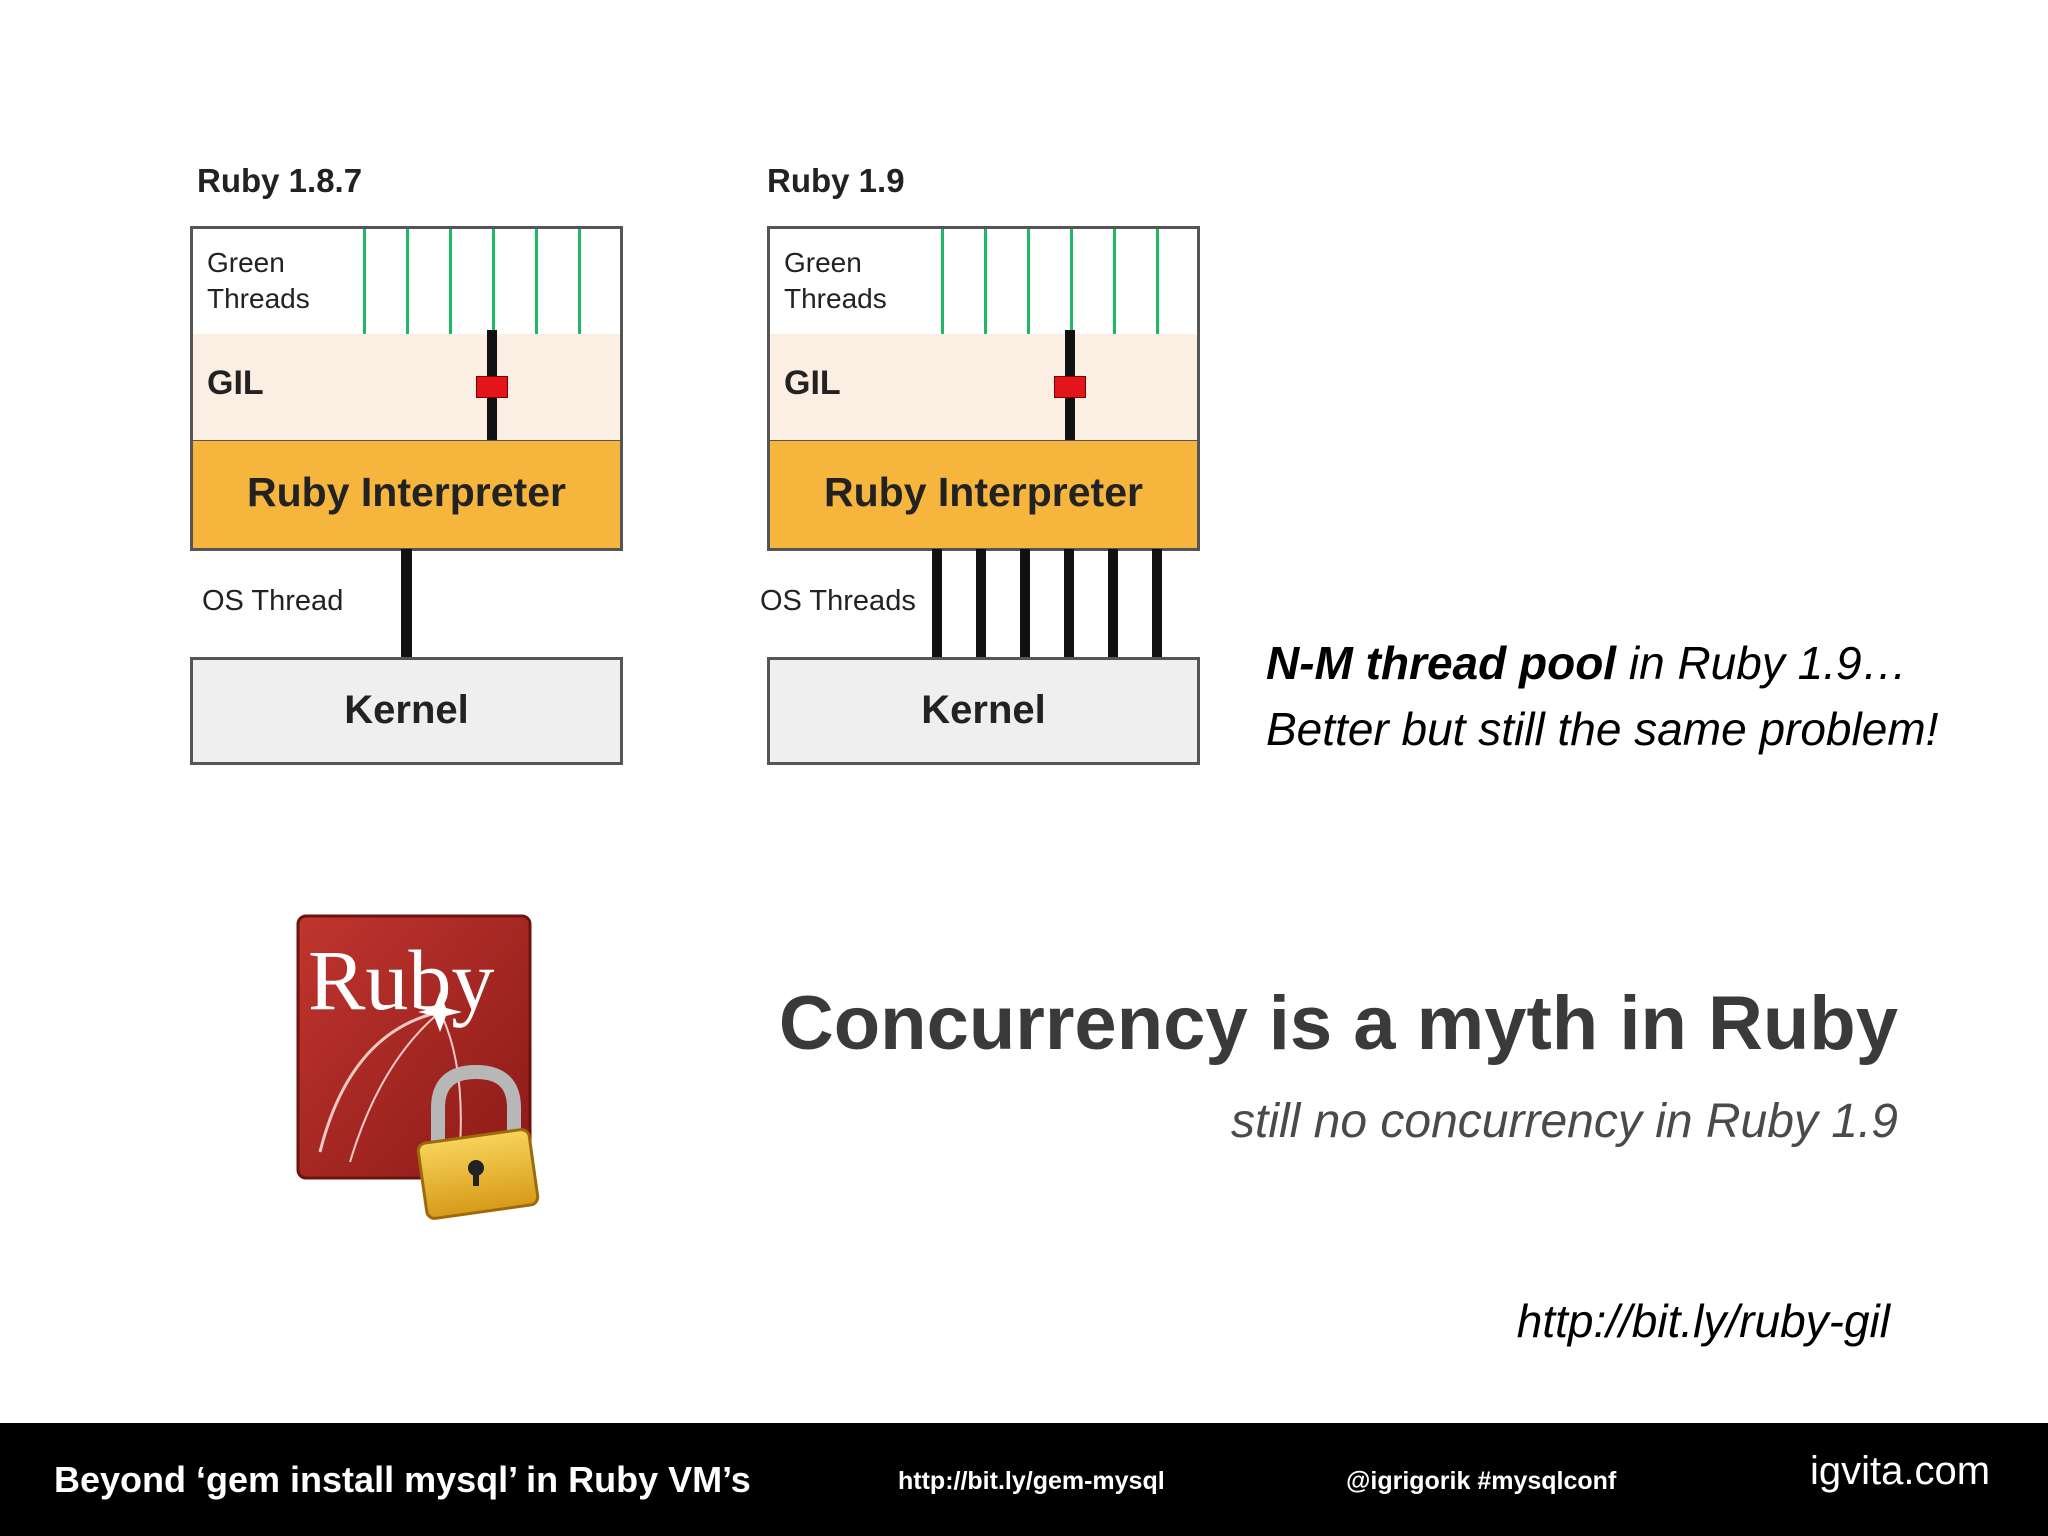 The height and width of the screenshot is (1536, 2048). Describe the element at coordinates (1900, 1471) in the screenshot. I see `footer-brand: igvita.com` at that location.